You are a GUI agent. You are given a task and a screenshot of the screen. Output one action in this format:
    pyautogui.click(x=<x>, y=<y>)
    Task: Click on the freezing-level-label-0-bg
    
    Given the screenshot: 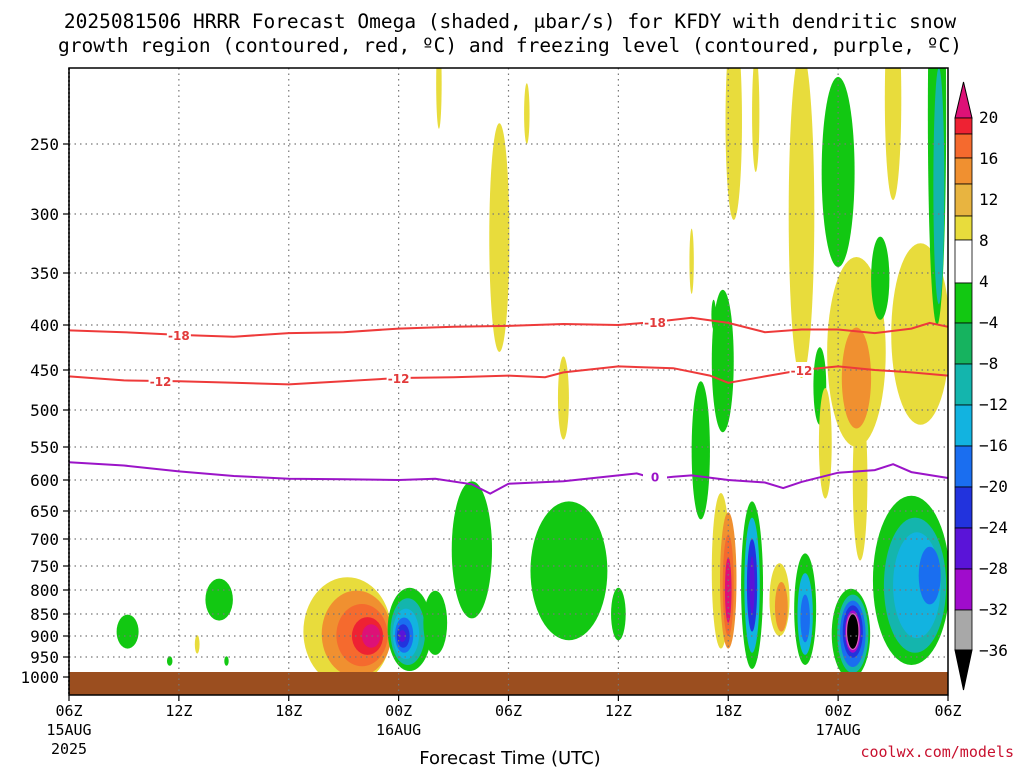 What is the action you would take?
    pyautogui.click(x=655, y=476)
    